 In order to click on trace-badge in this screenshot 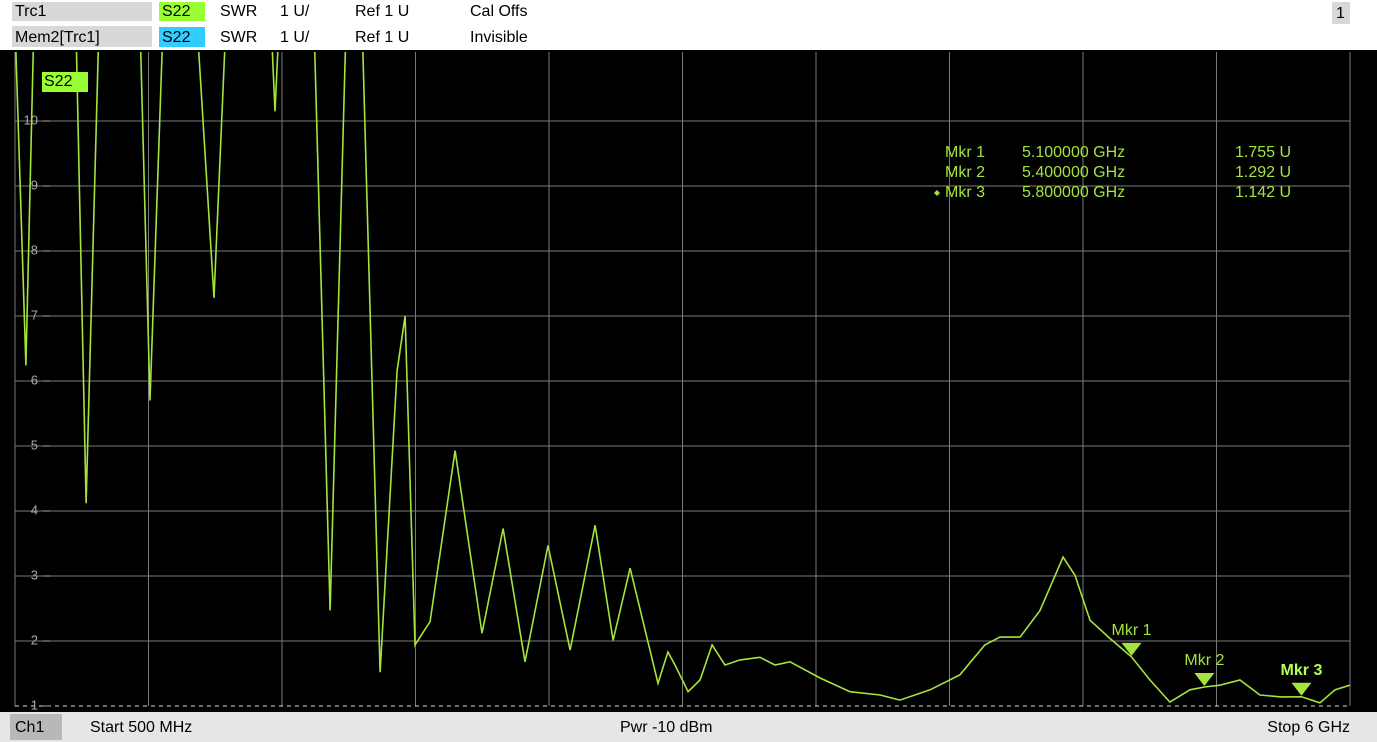, I will do `click(65, 82)`.